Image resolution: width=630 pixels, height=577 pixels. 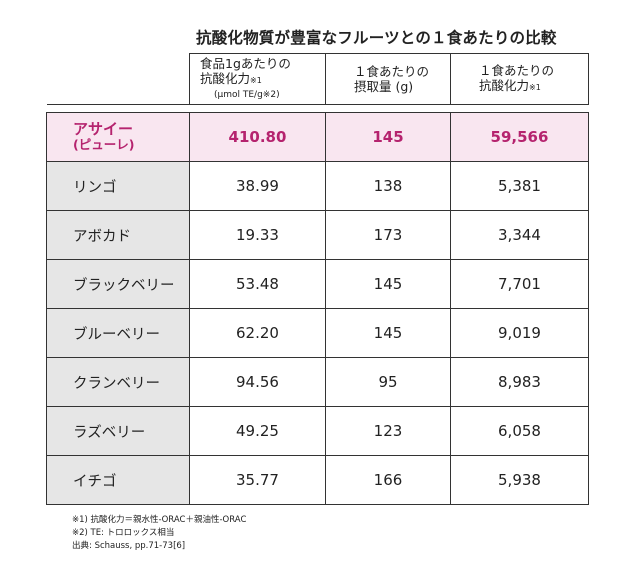 I want to click on serving-value: 138, so click(x=388, y=186).